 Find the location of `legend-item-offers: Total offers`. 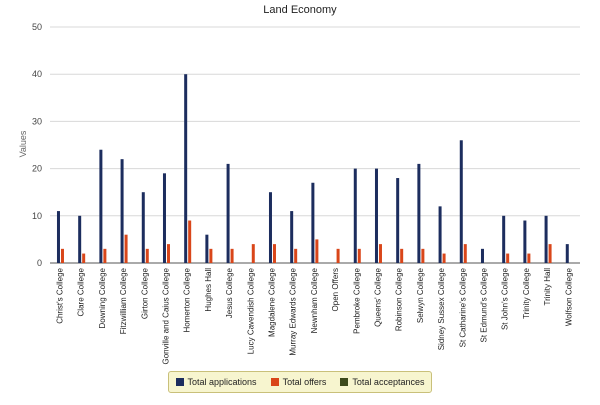

legend-item-offers: Total offers is located at coordinates (298, 382).